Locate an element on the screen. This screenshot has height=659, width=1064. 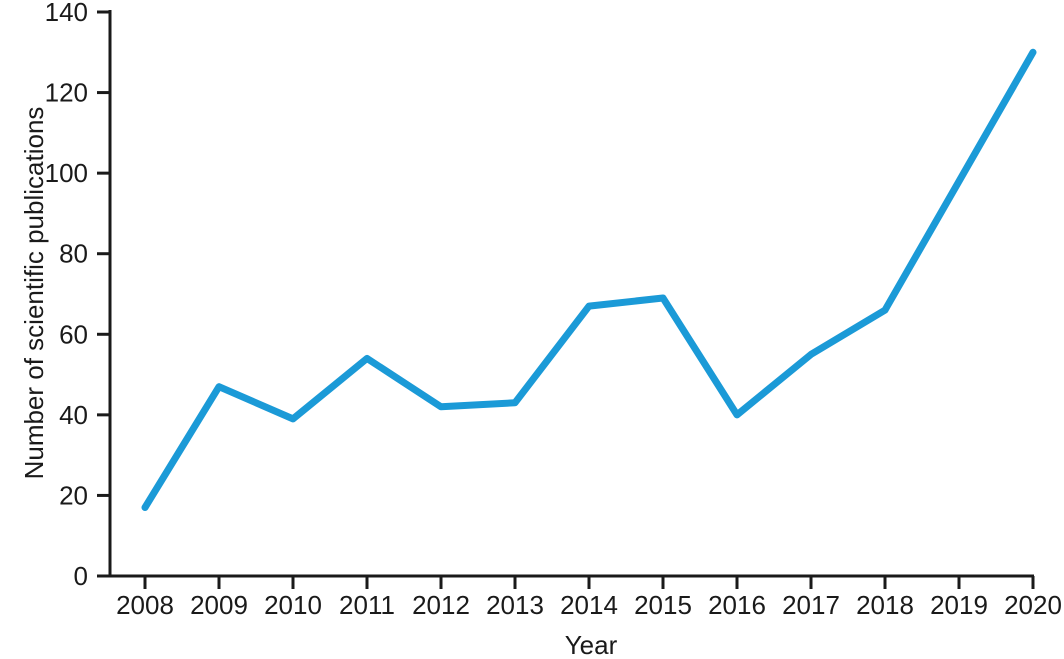
y-tick-label: 120 is located at coordinates (66, 93).